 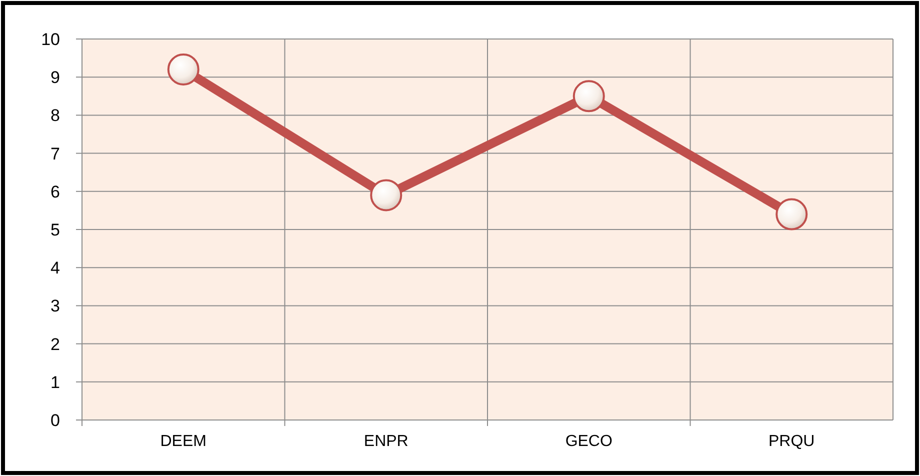 I want to click on y-tick-label: 4, so click(x=55, y=268).